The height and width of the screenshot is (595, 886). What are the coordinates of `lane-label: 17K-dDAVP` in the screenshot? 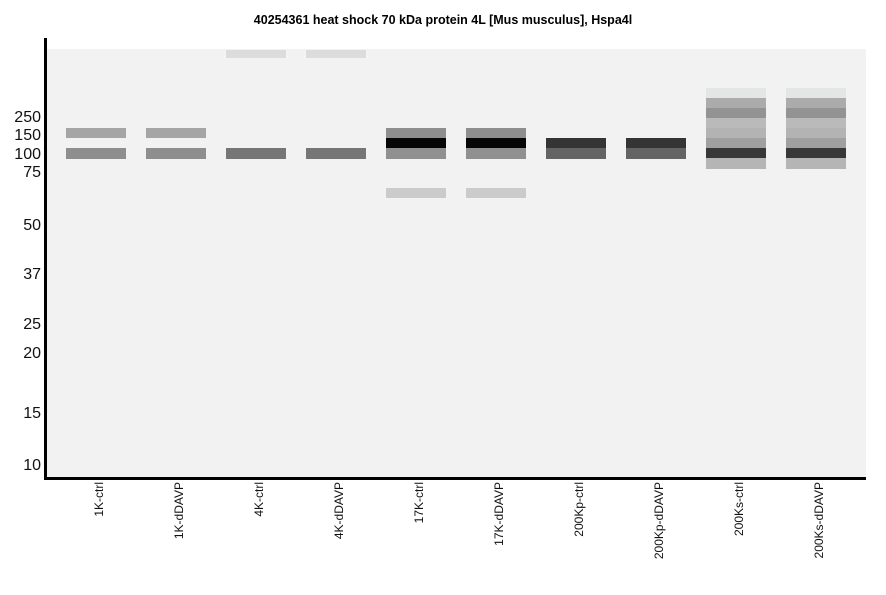 It's located at (499, 514).